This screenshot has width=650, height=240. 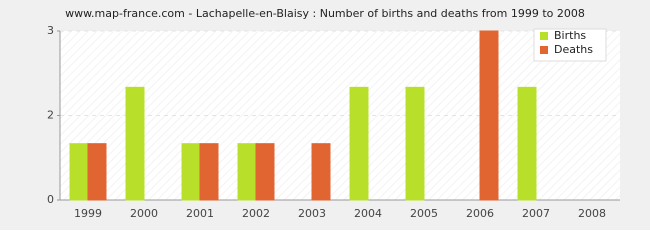 I want to click on x-tick-label: 2008, so click(x=592, y=213).